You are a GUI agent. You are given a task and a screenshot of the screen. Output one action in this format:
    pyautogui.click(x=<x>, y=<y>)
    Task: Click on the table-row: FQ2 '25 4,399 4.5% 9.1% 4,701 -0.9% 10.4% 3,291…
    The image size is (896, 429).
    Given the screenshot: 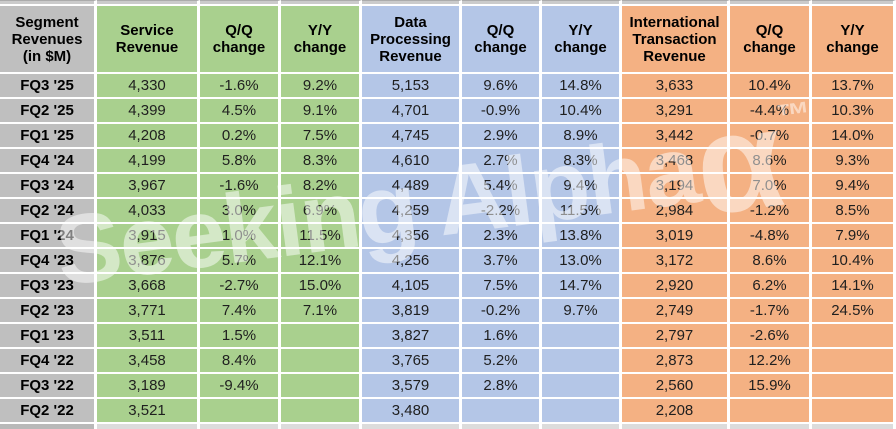 What is the action you would take?
    pyautogui.click(x=448, y=111)
    